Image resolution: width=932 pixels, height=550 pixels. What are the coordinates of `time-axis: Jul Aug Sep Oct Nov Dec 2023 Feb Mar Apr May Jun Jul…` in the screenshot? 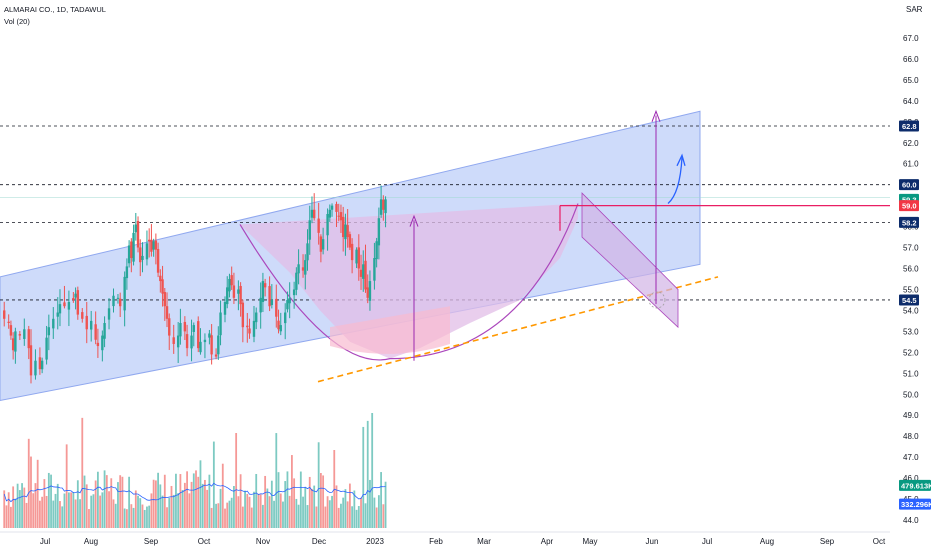 It's located at (445, 538).